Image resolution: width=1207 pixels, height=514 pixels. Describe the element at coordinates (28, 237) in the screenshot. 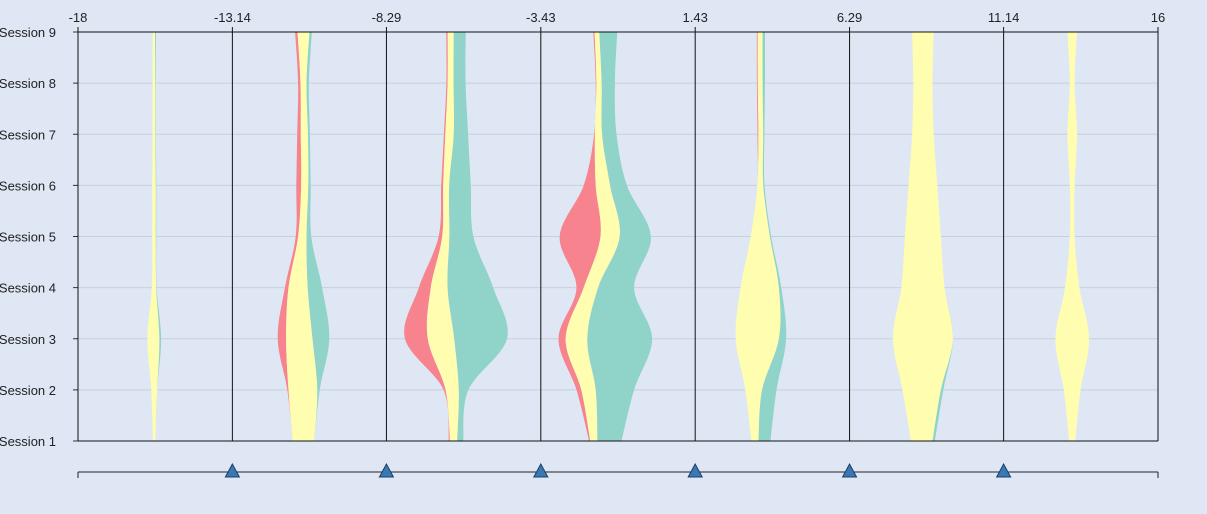

I see `y-tick-label: Session 5` at that location.